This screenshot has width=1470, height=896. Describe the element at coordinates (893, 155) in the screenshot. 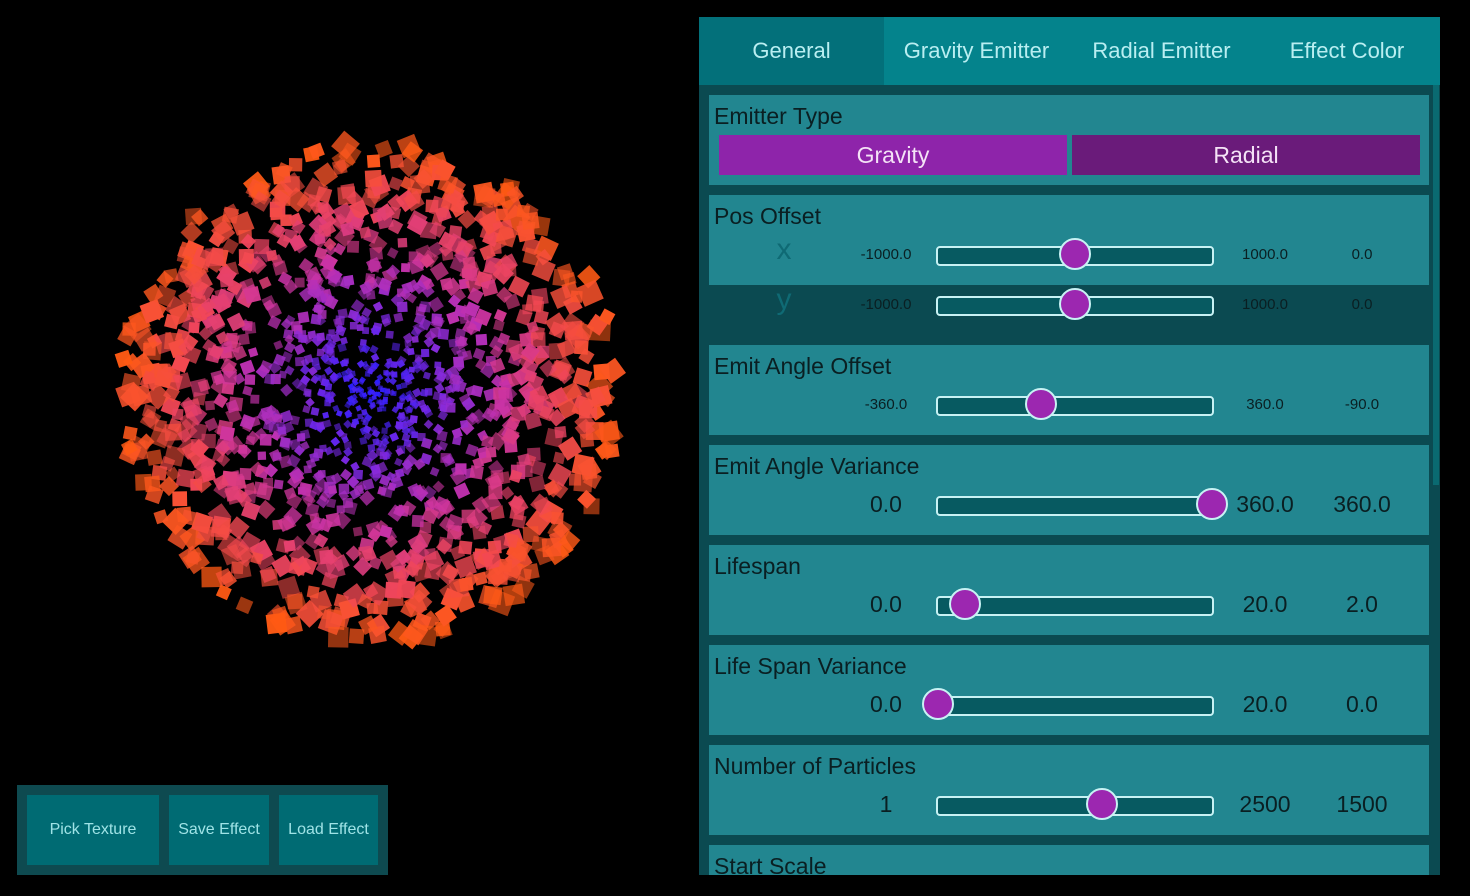

I see `emitter-type-gravity-button: Gravity` at that location.